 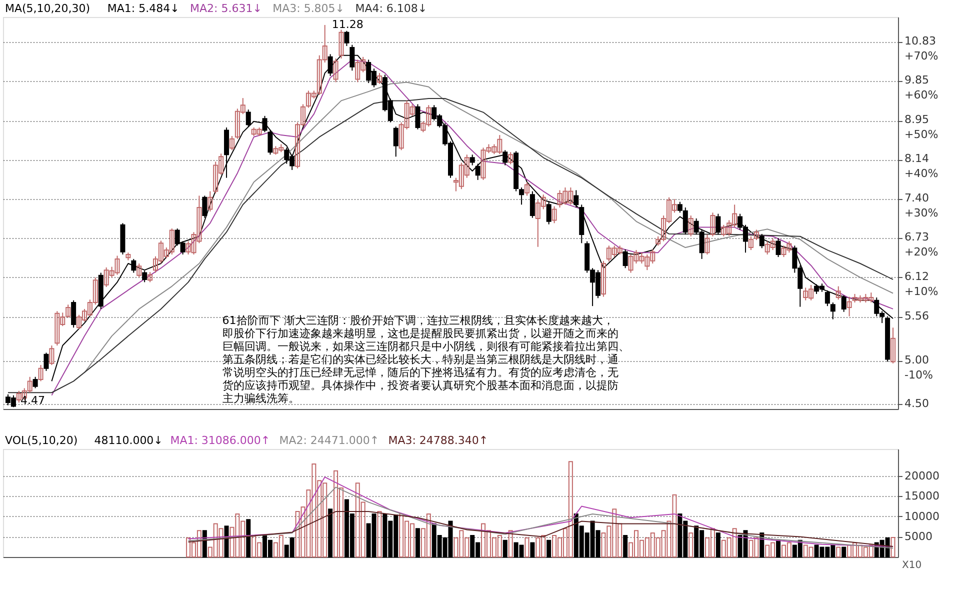 I want to click on legend-title: MA(5,10,20,30), so click(x=47, y=8).